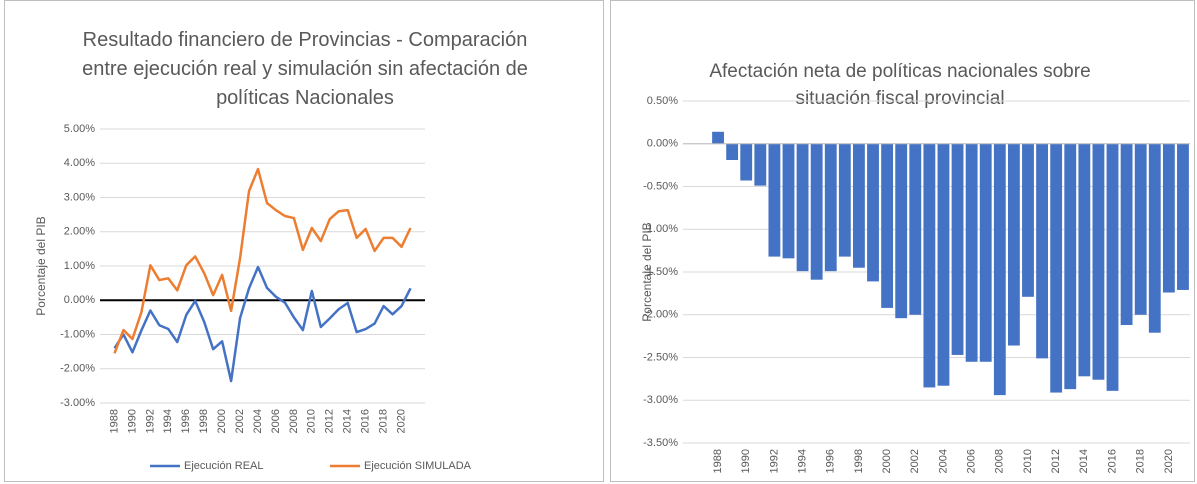 The image size is (1197, 484). What do you see at coordinates (418, 466) in the screenshot?
I see `legend-label: Ejecución SIMULADA` at bounding box center [418, 466].